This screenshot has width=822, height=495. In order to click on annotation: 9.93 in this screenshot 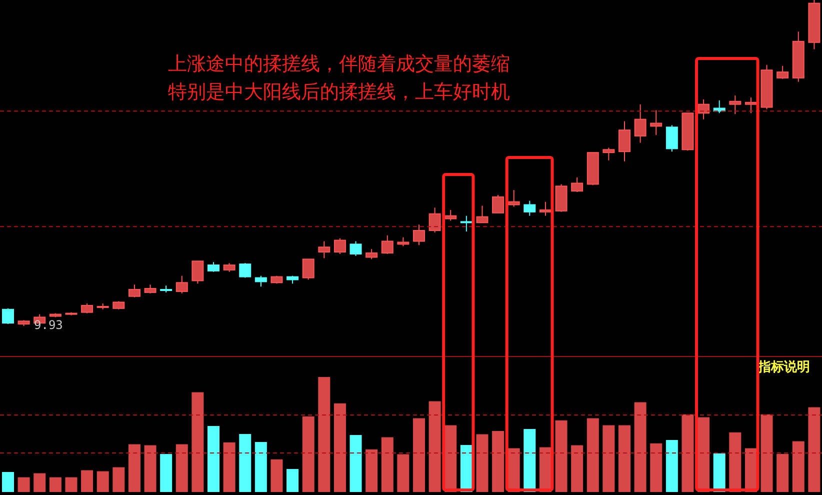, I will do `click(48, 325)`.